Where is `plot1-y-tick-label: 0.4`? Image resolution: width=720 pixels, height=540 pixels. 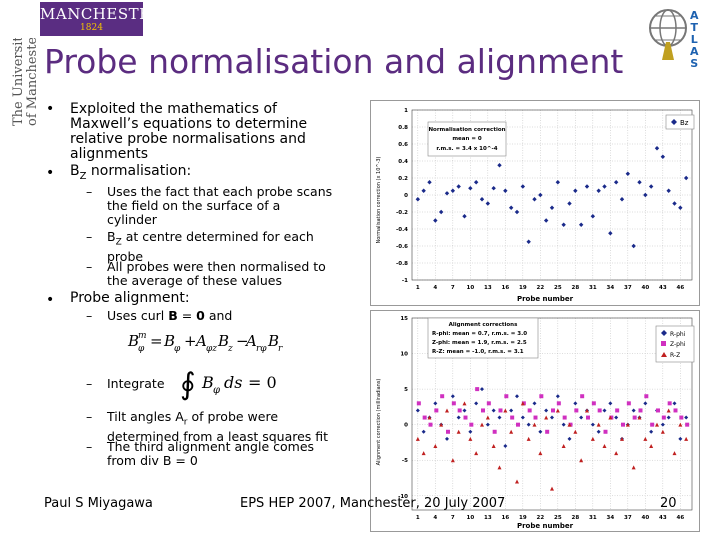 plot1-y-tick-label: 0.4 is located at coordinates (403, 162).